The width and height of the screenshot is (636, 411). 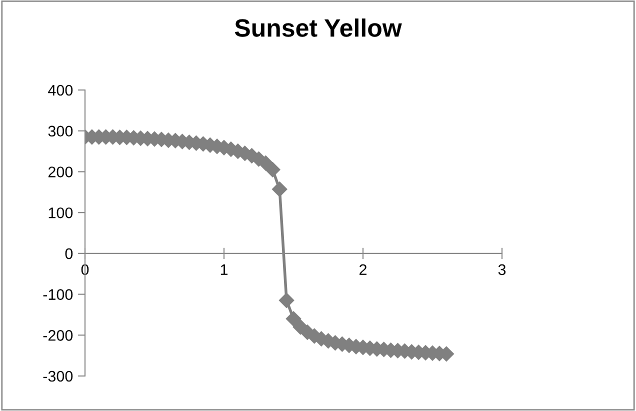 What do you see at coordinates (60, 131) in the screenshot?
I see `y-tick-label: 300` at bounding box center [60, 131].